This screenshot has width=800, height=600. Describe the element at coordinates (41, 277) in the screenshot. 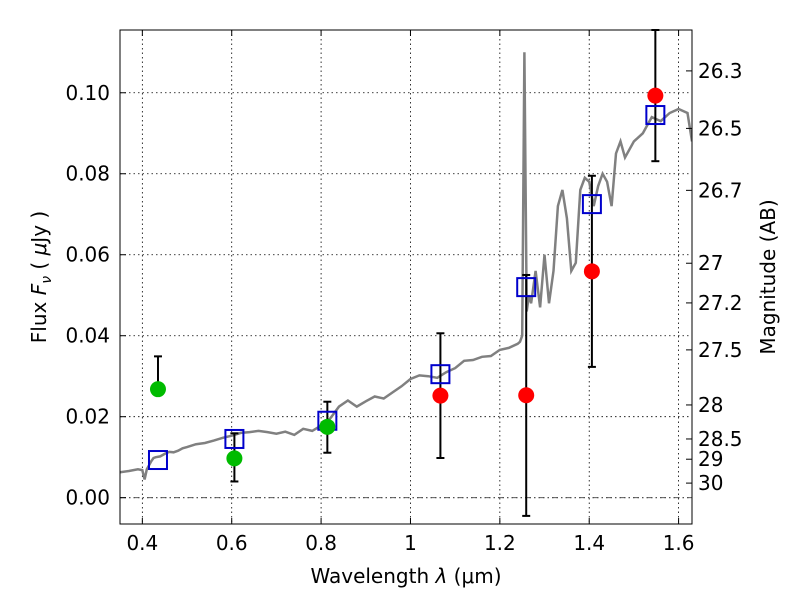

I see `y-axis-label: Flux Fν ( μJy )` at that location.